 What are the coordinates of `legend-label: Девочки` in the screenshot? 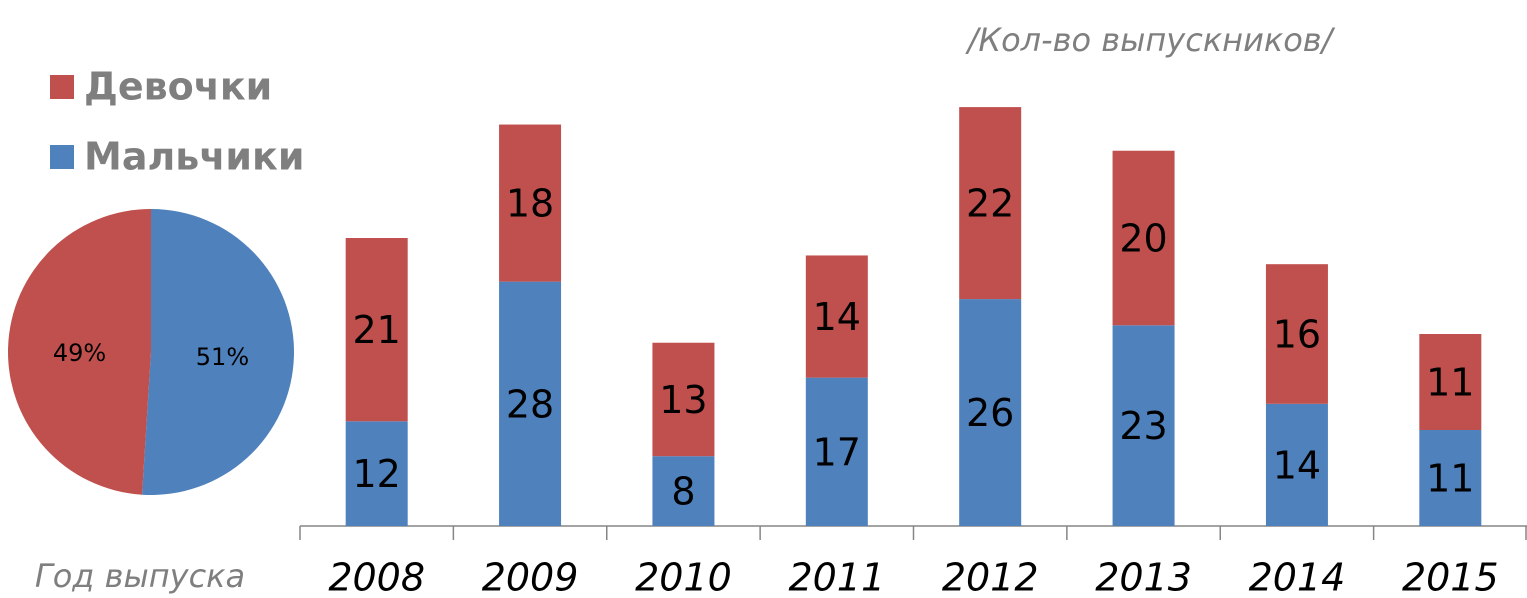 It's located at (178, 87).